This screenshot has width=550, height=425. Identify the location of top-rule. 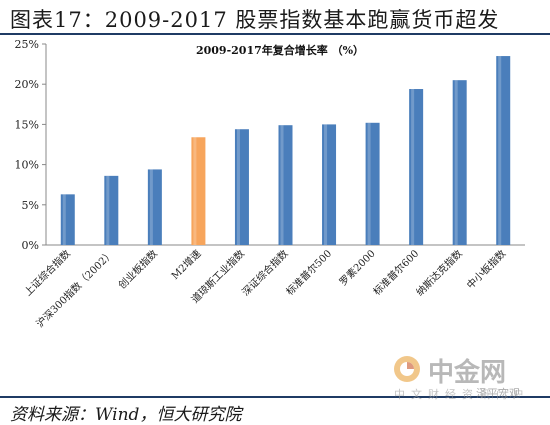
(275, 34).